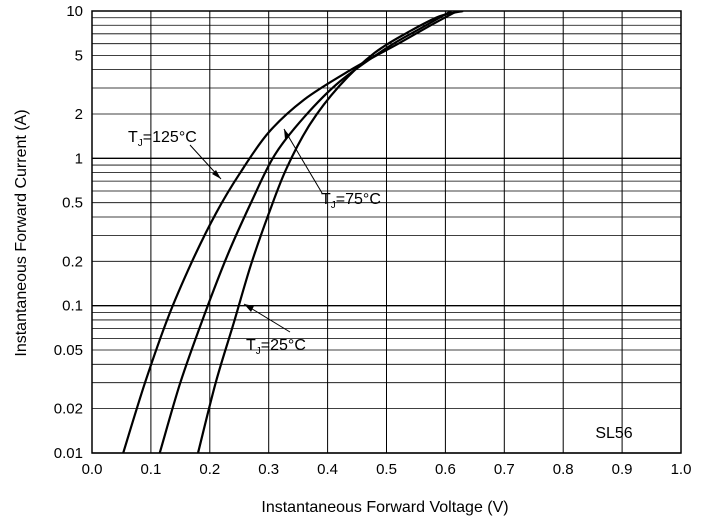 The image size is (713, 521). I want to click on series-label-75c: TJ=75°C, so click(332, 169).